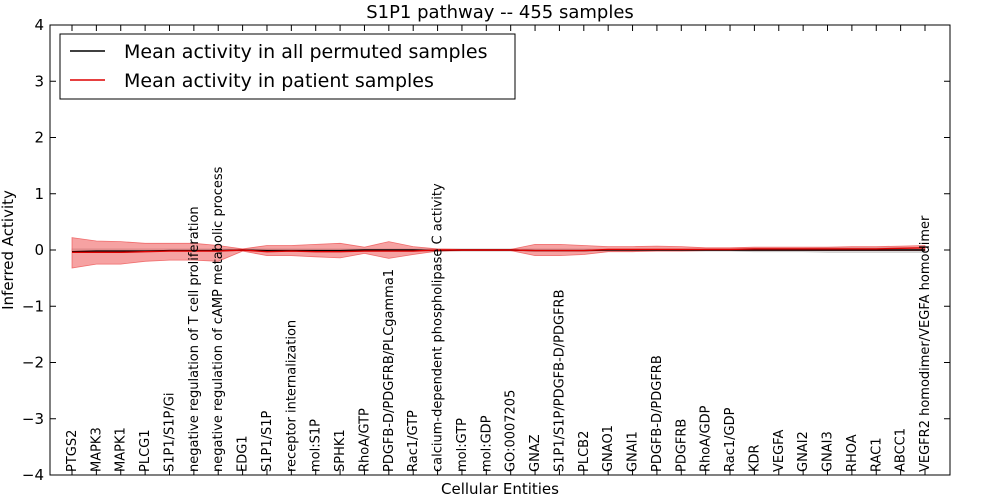 The width and height of the screenshot is (1000, 500). What do you see at coordinates (657, 413) in the screenshot?
I see `x-category-label: PDGFB-D/PDGFRB` at bounding box center [657, 413].